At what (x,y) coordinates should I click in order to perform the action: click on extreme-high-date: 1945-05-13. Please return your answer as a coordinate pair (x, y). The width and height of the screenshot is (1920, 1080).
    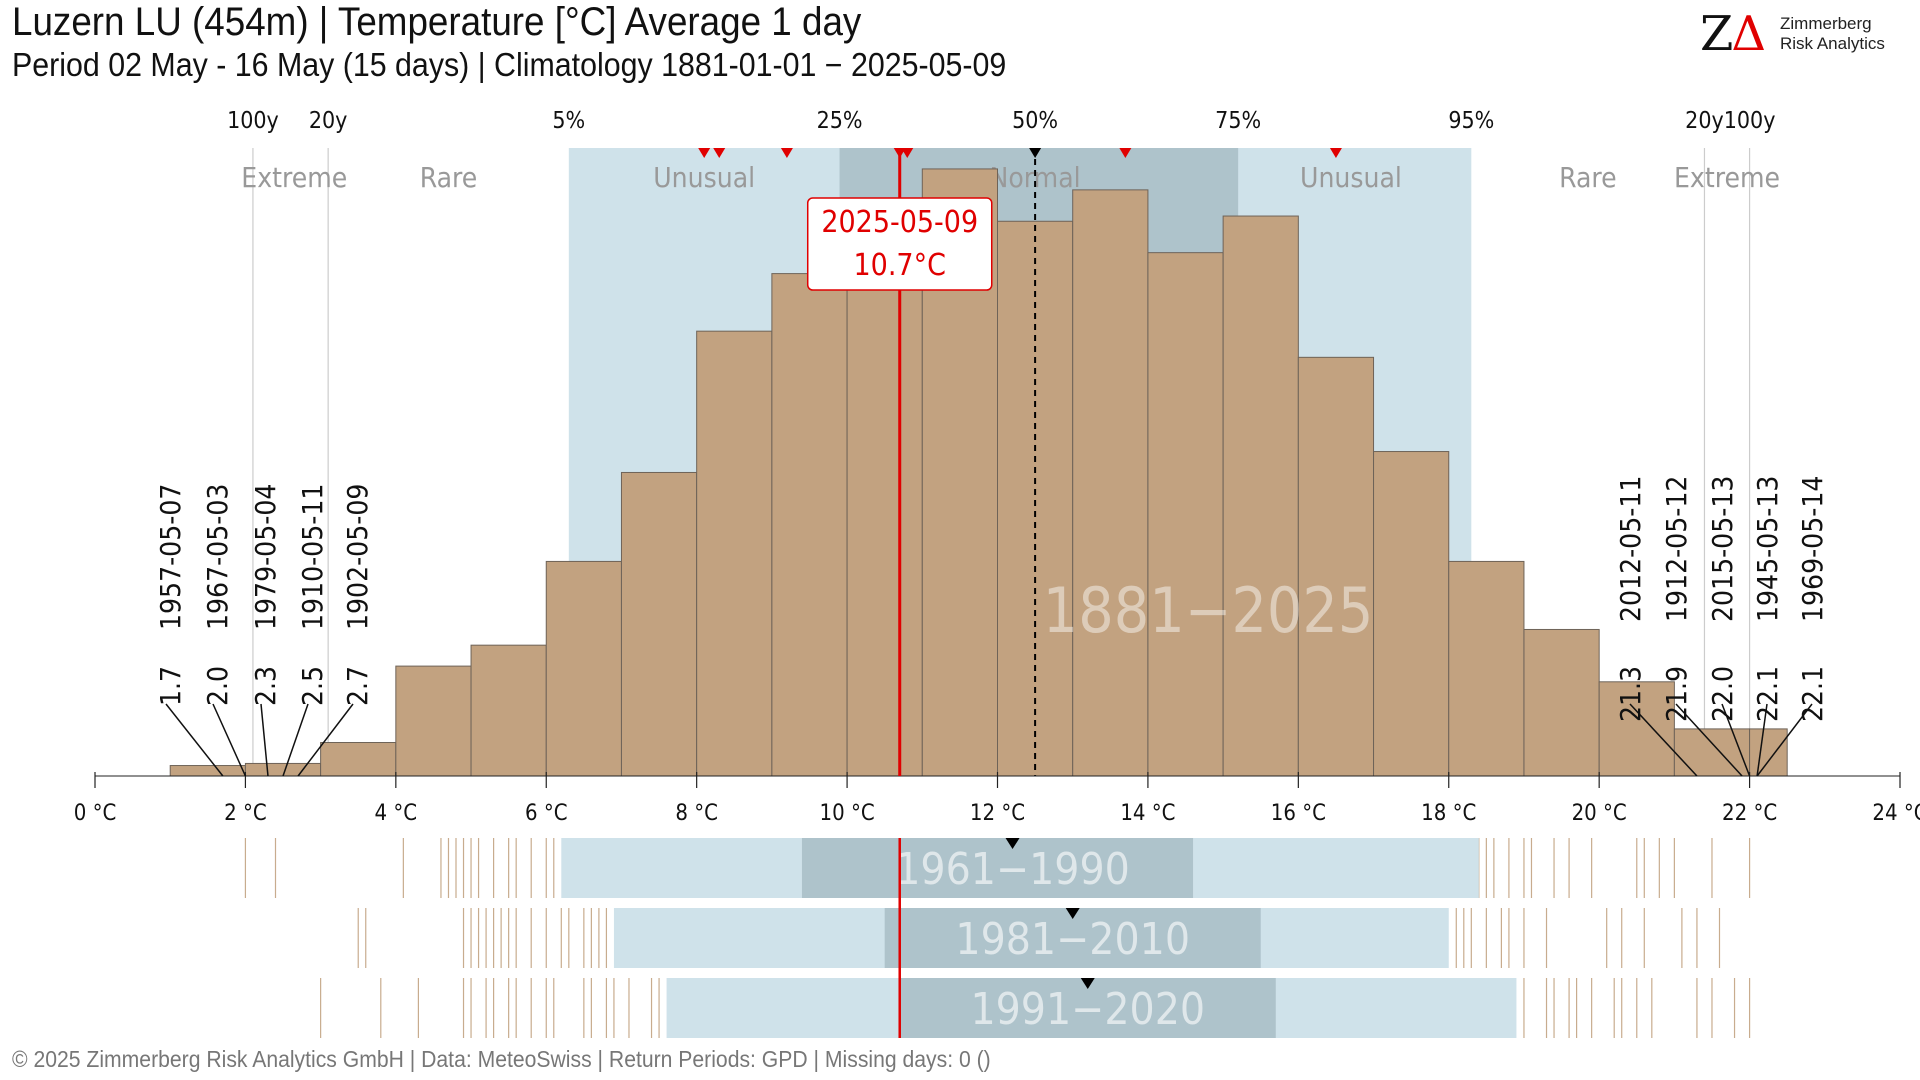
    Looking at the image, I should click on (1767, 549).